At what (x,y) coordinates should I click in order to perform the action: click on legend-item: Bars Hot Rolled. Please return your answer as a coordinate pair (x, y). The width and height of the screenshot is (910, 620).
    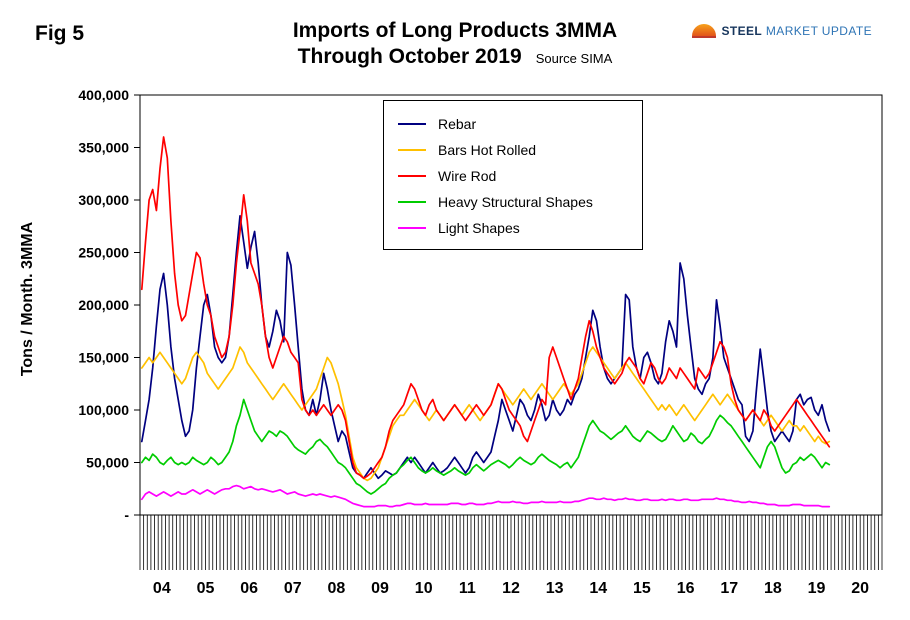
    Looking at the image, I should click on (513, 150).